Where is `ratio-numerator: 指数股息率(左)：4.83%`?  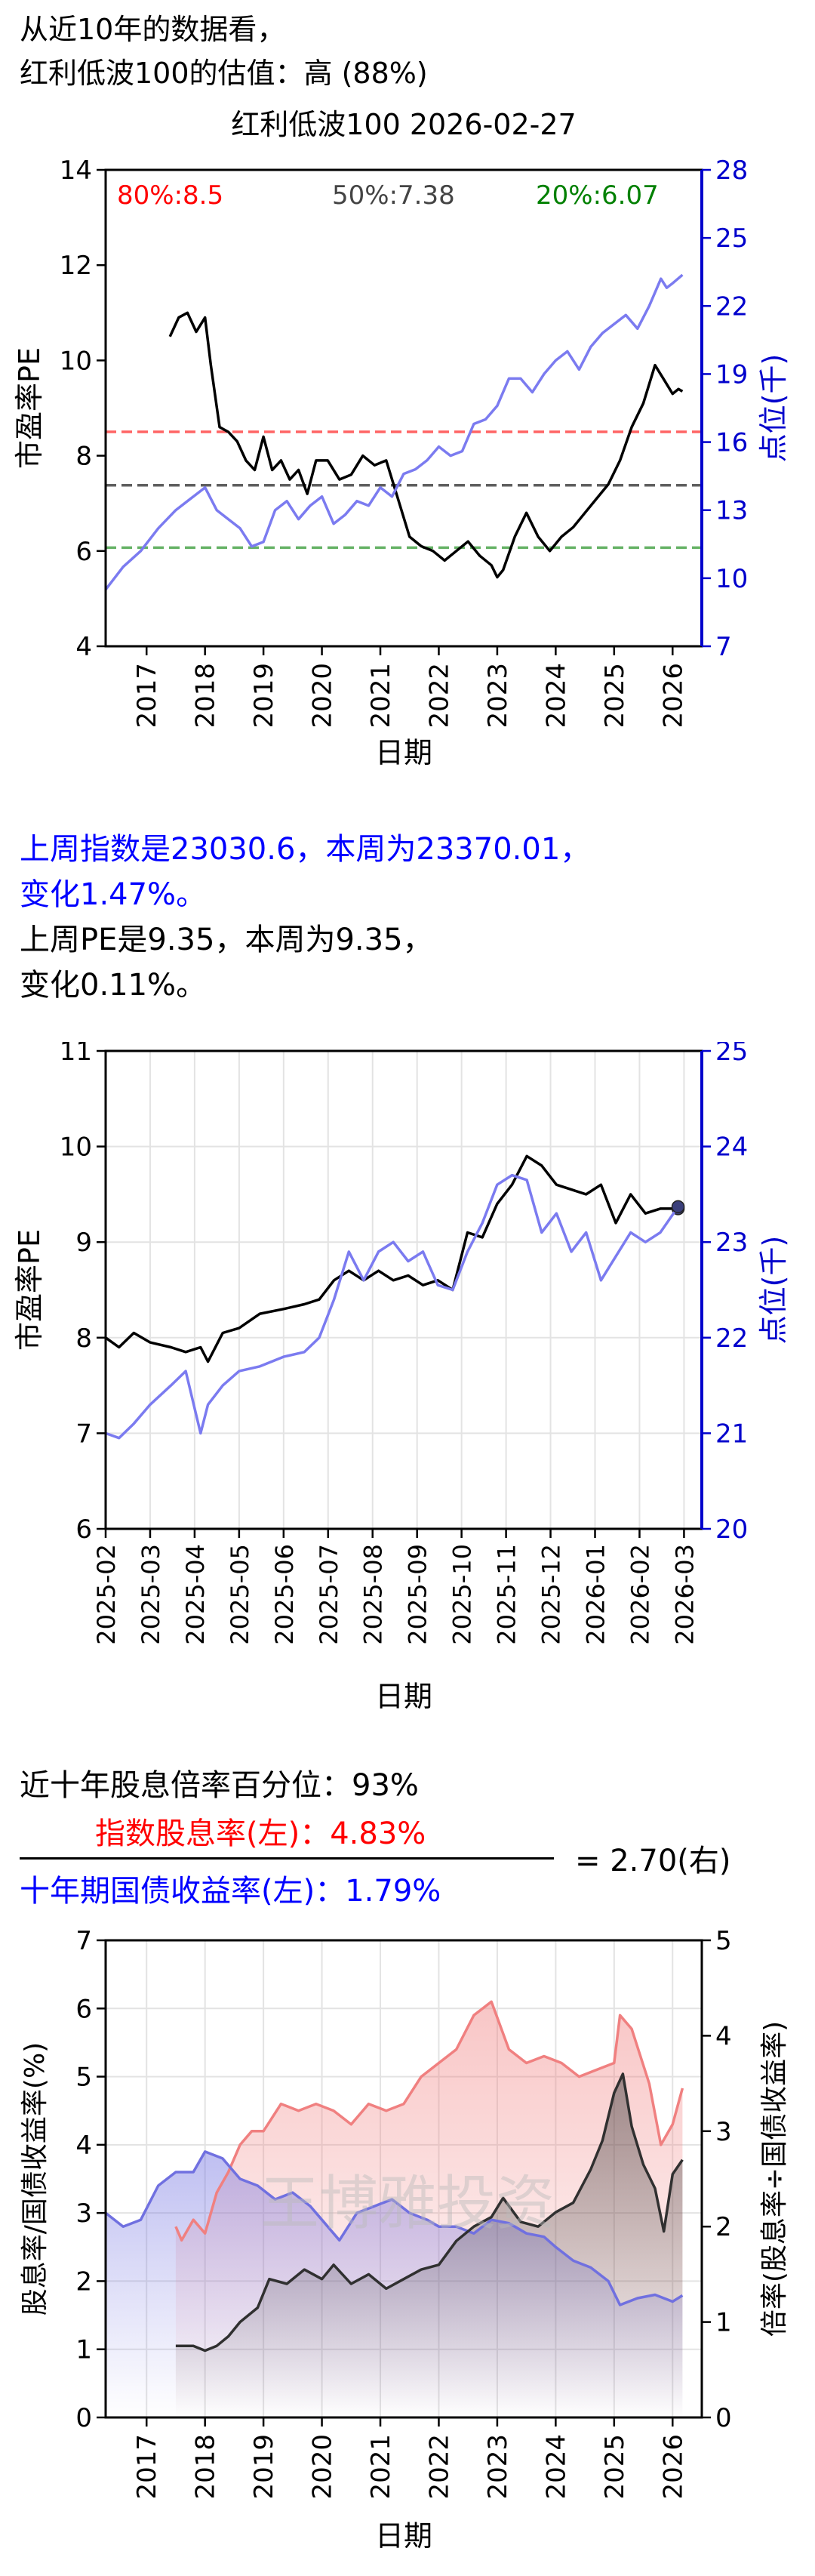 ratio-numerator: 指数股息率(左)：4.83% is located at coordinates (260, 1833).